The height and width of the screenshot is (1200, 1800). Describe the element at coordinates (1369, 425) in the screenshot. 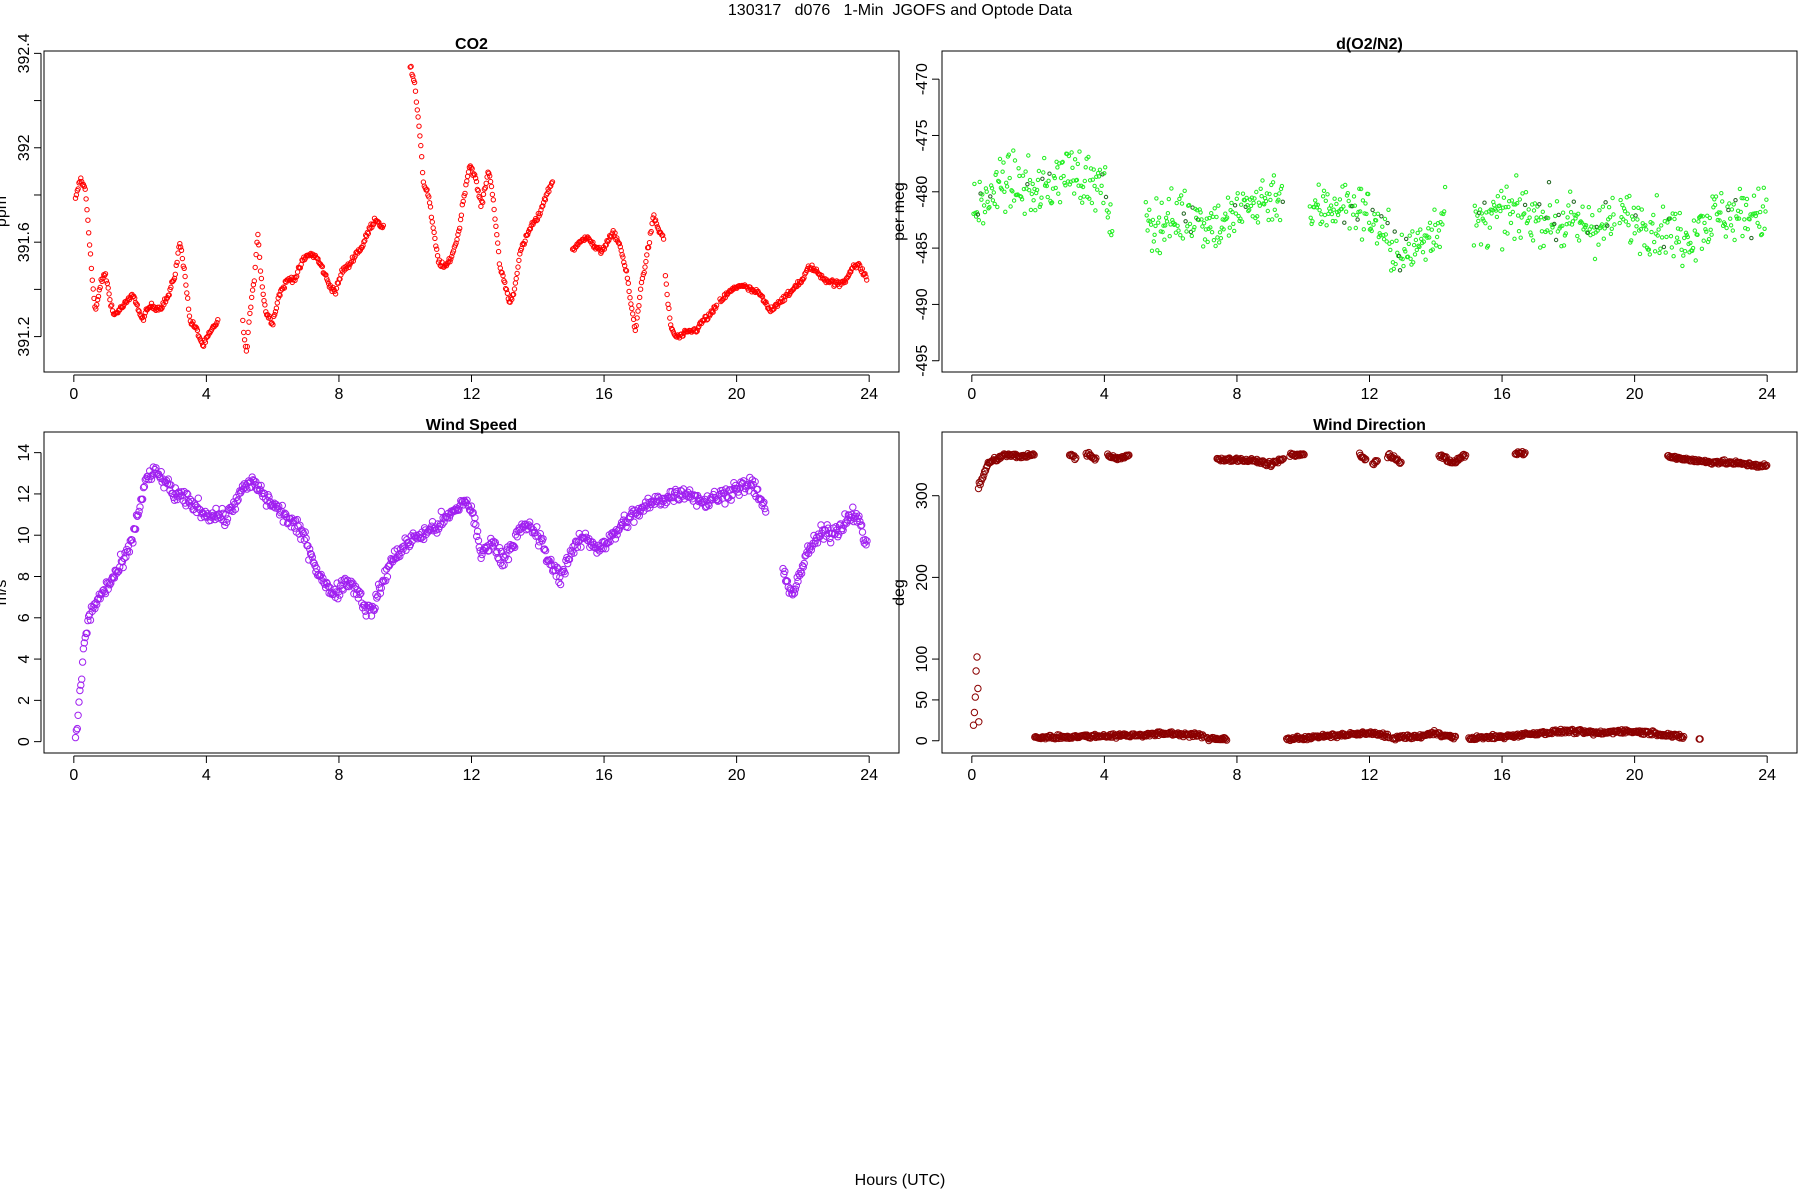

I see `panel-title: Wind Direction` at that location.